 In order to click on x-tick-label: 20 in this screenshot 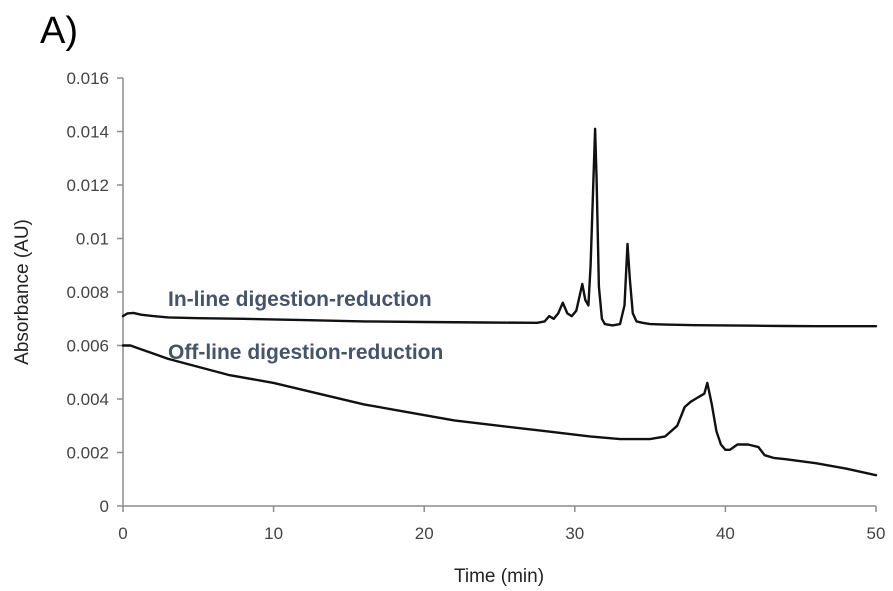, I will do `click(424, 533)`.